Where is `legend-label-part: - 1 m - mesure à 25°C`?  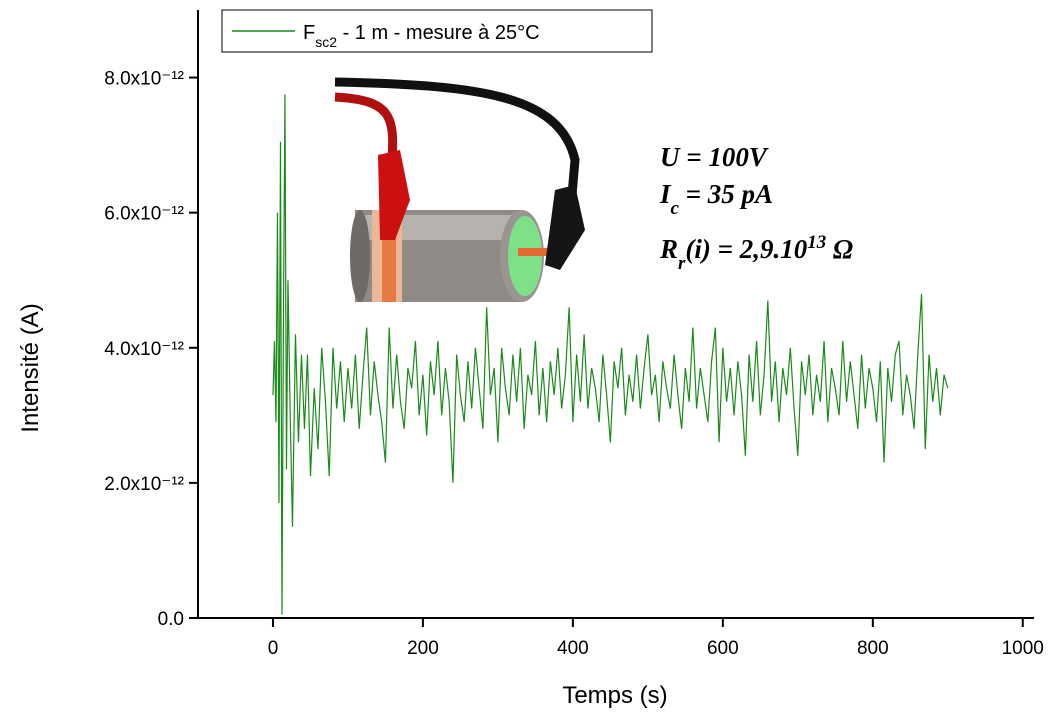
legend-label-part: - 1 m - mesure à 25°C is located at coordinates (438, 33).